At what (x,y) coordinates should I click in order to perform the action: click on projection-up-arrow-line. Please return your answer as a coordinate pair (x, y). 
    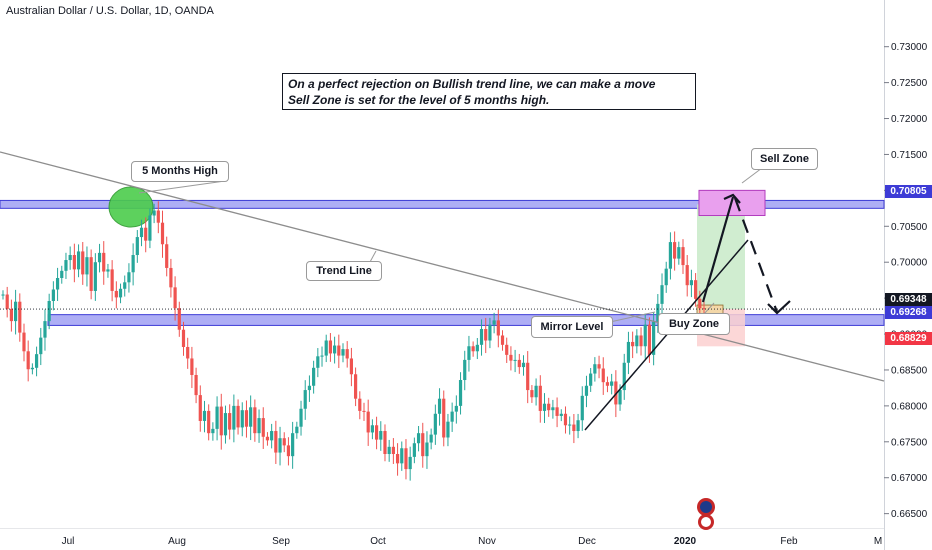
    Looking at the image, I should click on (718, 249).